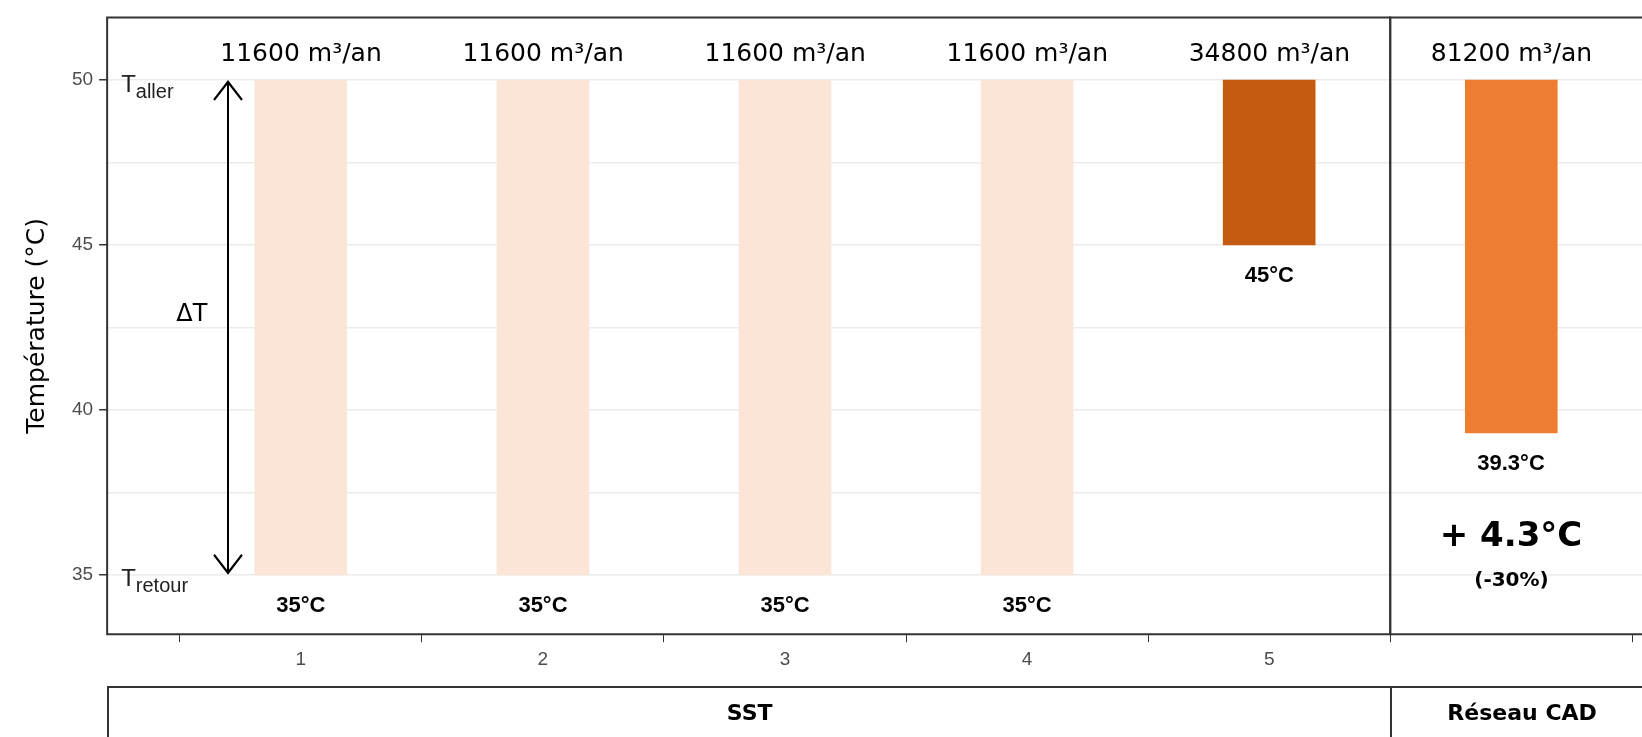  What do you see at coordinates (82, 409) in the screenshot?
I see `y-tick-label: 40` at bounding box center [82, 409].